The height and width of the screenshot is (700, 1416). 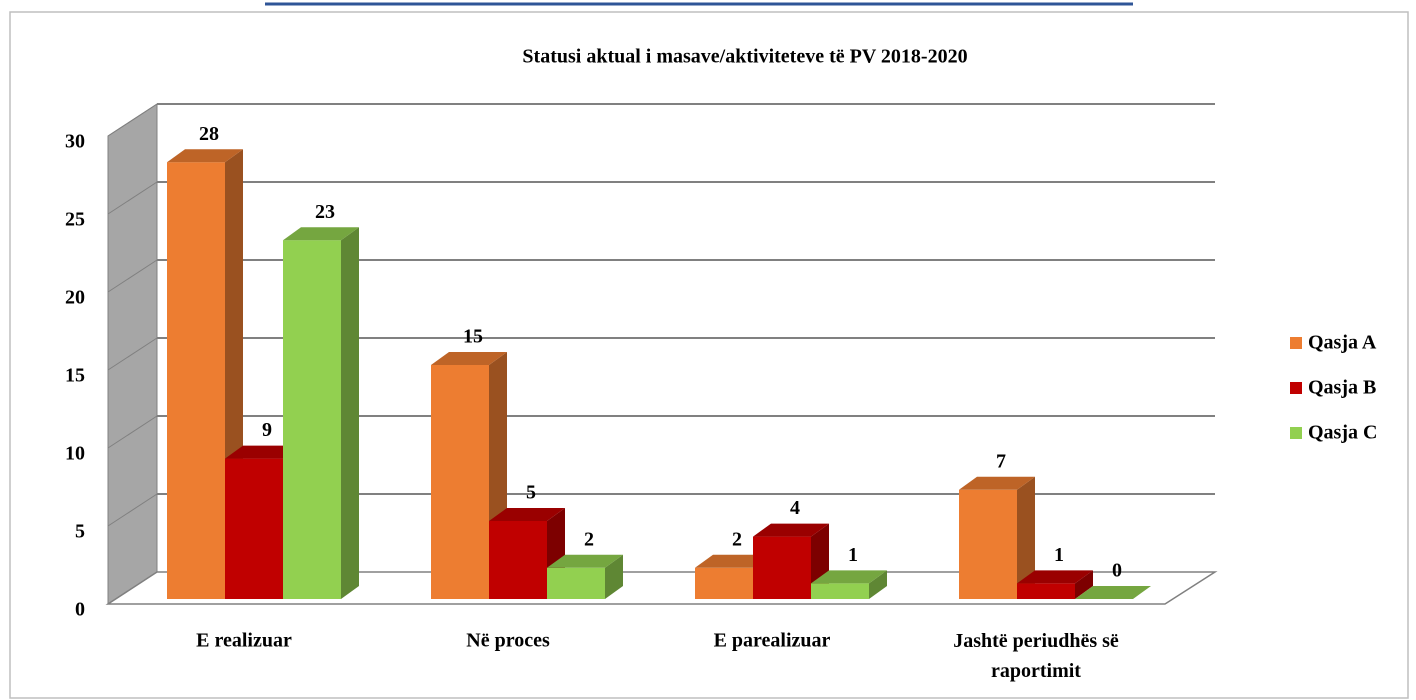 What do you see at coordinates (325, 212) in the screenshot?
I see `data-label: 23` at bounding box center [325, 212].